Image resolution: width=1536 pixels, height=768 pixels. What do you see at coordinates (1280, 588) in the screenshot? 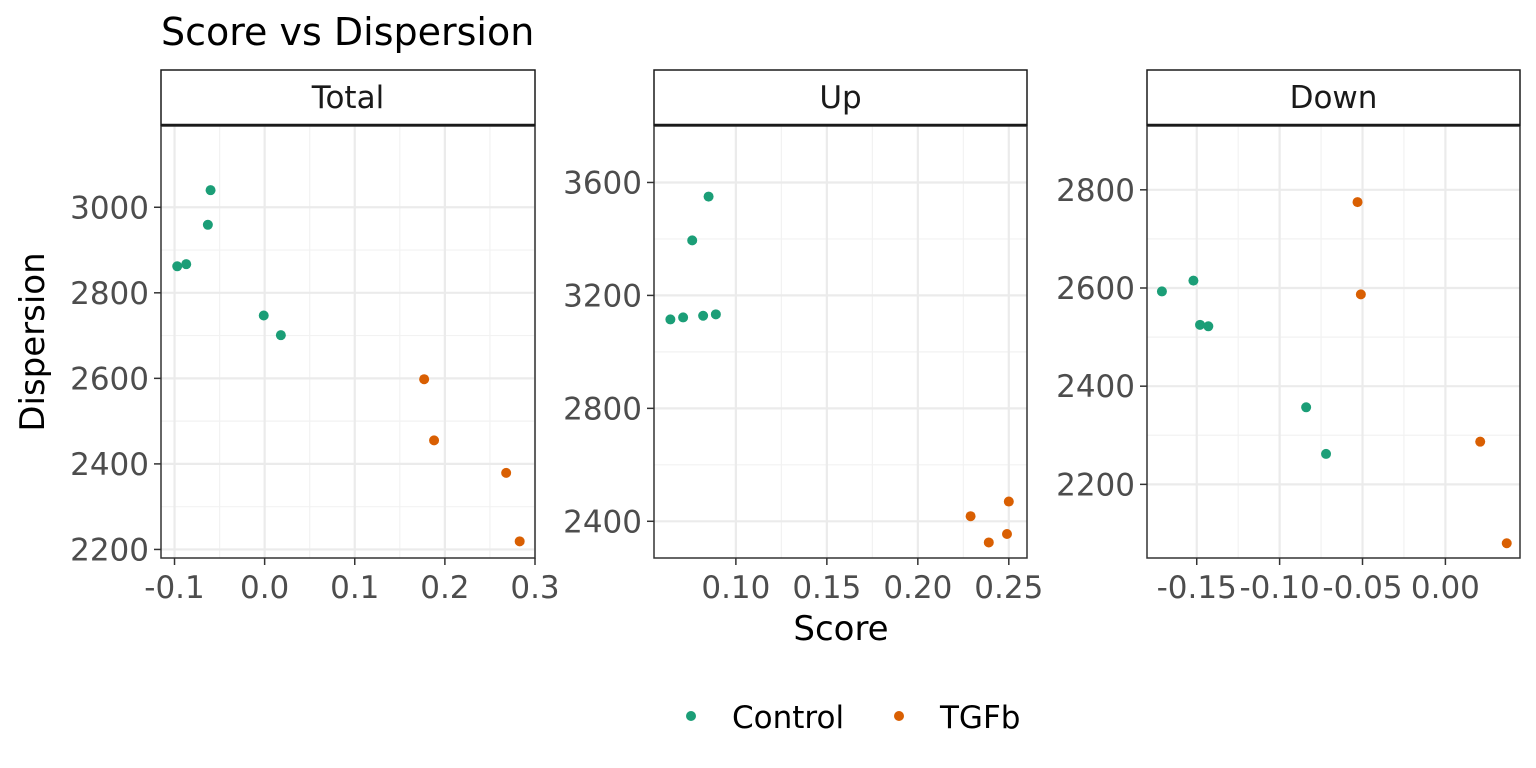
I see `x-tick-label: -0.10` at bounding box center [1280, 588].